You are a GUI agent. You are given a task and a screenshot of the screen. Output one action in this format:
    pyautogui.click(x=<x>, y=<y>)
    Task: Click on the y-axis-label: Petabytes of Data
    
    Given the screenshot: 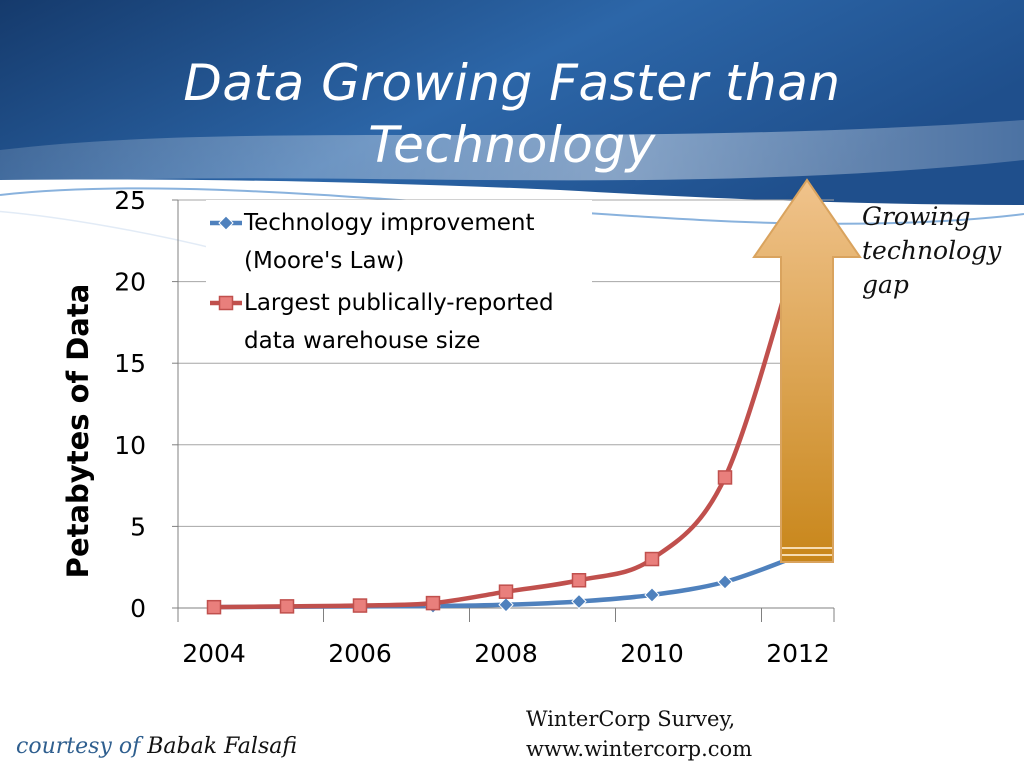 What is the action you would take?
    pyautogui.click(x=78, y=431)
    